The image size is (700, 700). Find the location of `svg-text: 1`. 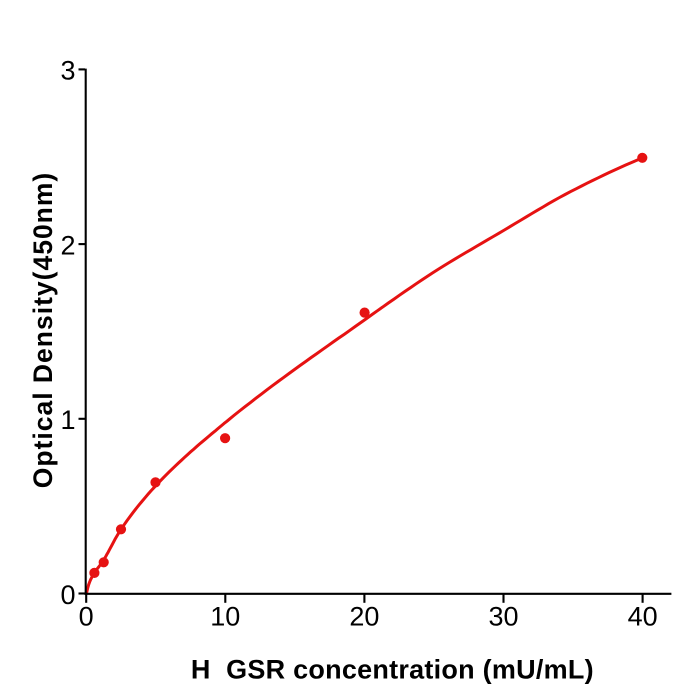

svg-text: 1 is located at coordinates (67, 420).